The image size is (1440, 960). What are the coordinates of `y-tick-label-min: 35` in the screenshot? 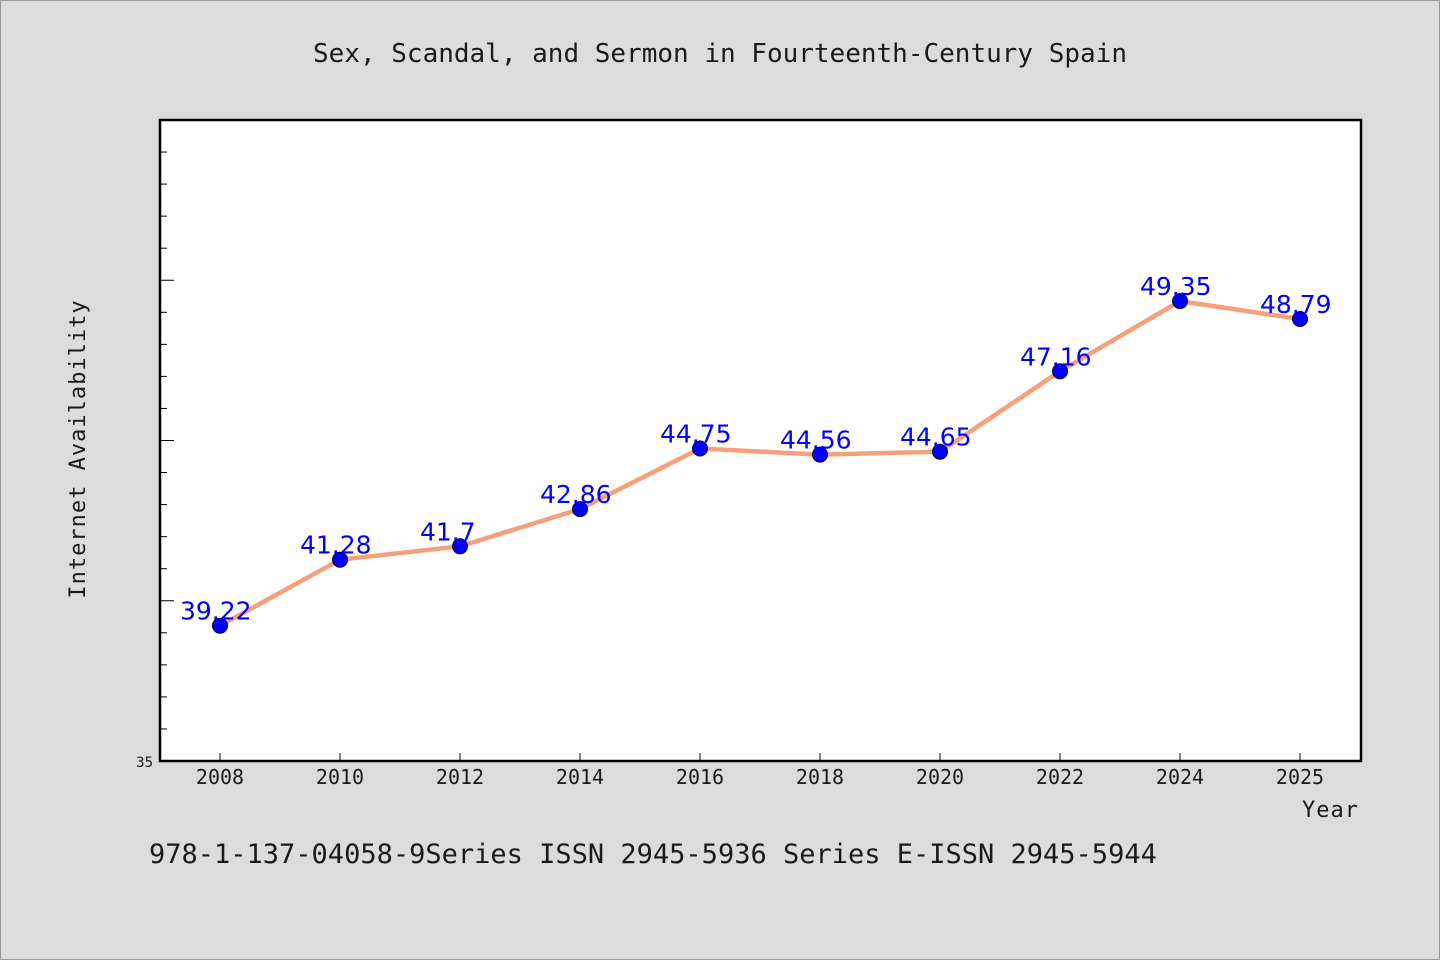 It's located at (144, 763).